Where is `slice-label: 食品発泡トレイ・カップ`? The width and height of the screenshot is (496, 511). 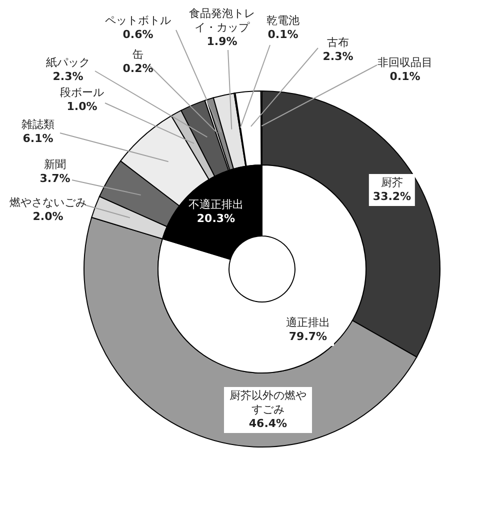 slice-label: 食品発泡トレイ・カップ is located at coordinates (222, 20).